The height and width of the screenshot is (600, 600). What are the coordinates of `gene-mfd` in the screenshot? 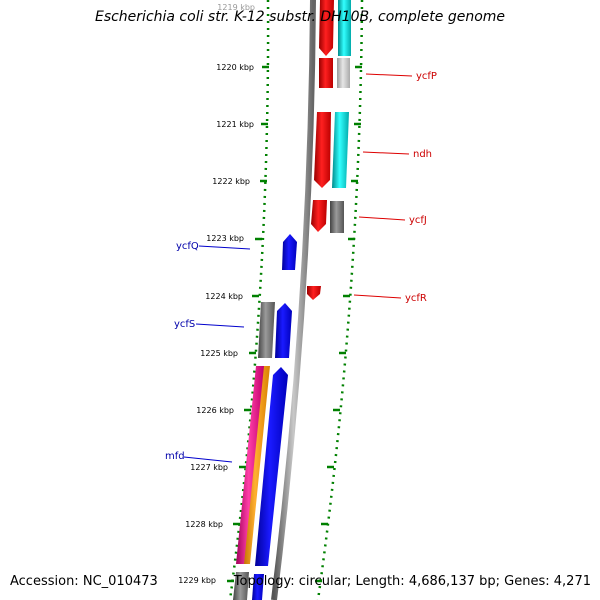 It's located at (271, 466).